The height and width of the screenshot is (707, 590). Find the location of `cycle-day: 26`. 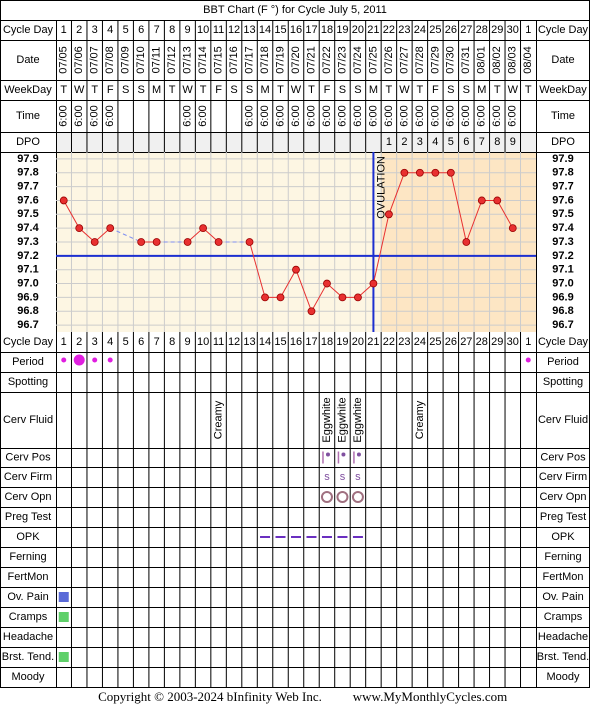

cycle-day: 26 is located at coordinates (451, 30).